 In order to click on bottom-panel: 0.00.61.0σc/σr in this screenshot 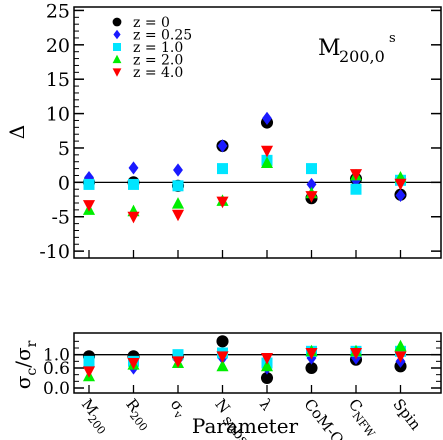, I will do `click(226, 365)`.